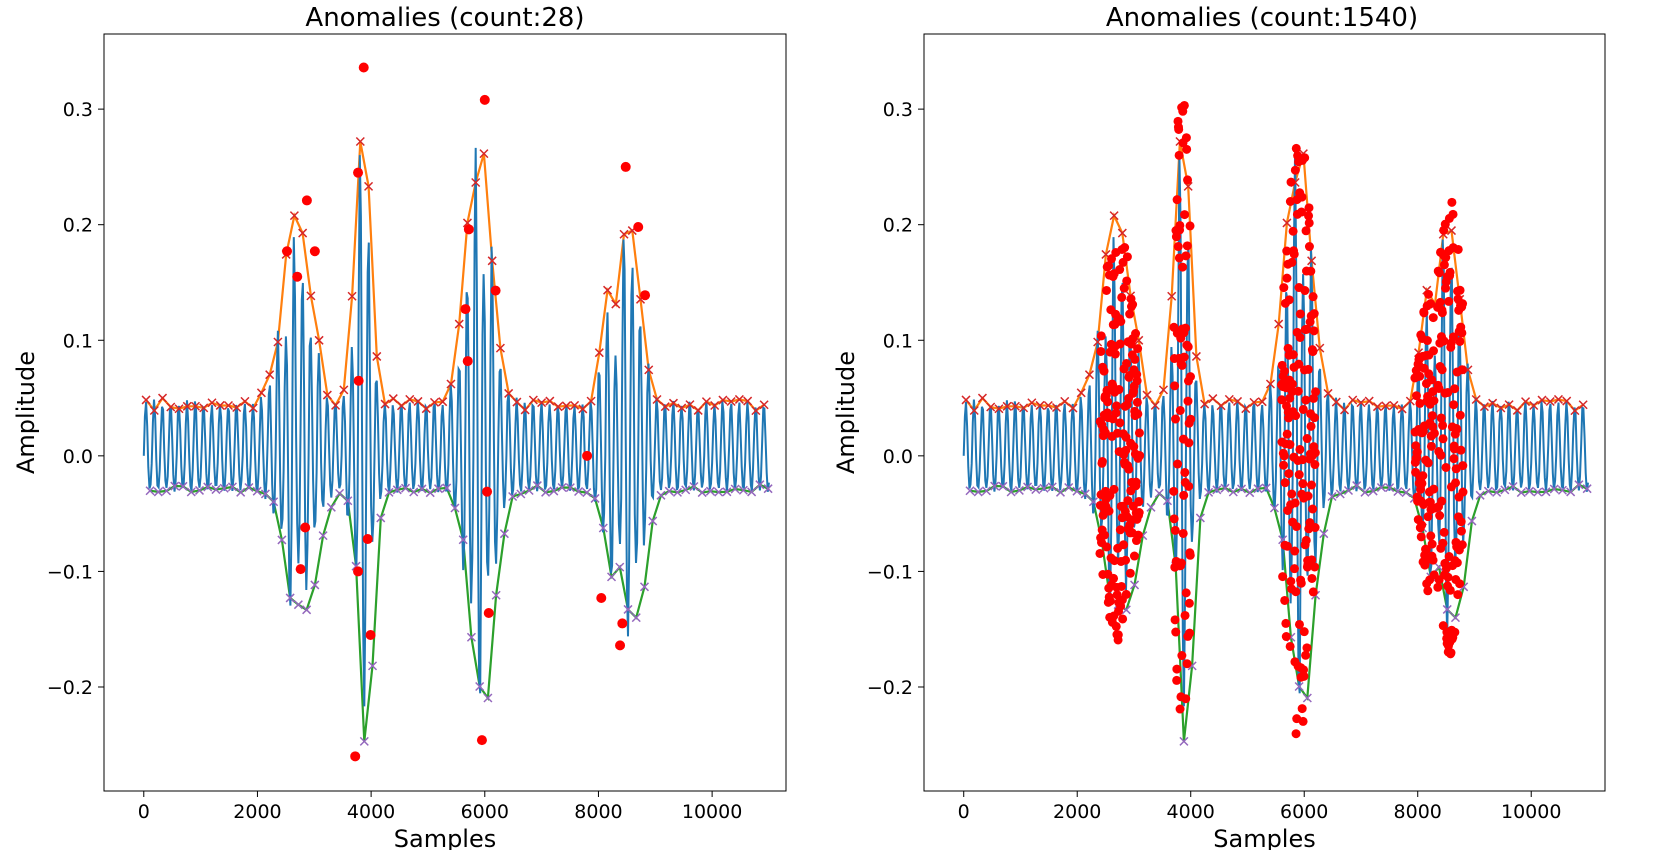 This screenshot has width=1670, height=850. I want to click on y-tick-label: −0.2, so click(70, 688).